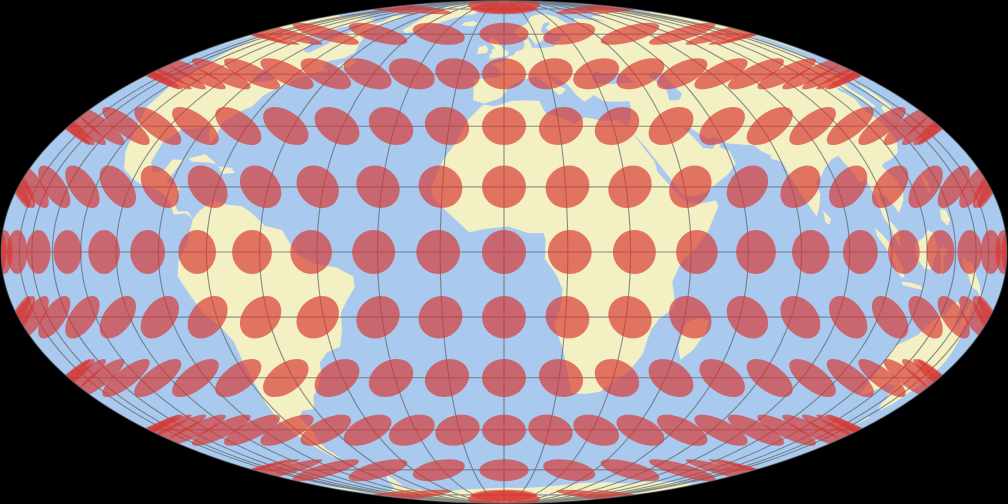 Image resolution: width=1008 pixels, height=504 pixels. Describe the element at coordinates (326, 33) in the screenshot. I see `tissot-circle-60--90` at that location.